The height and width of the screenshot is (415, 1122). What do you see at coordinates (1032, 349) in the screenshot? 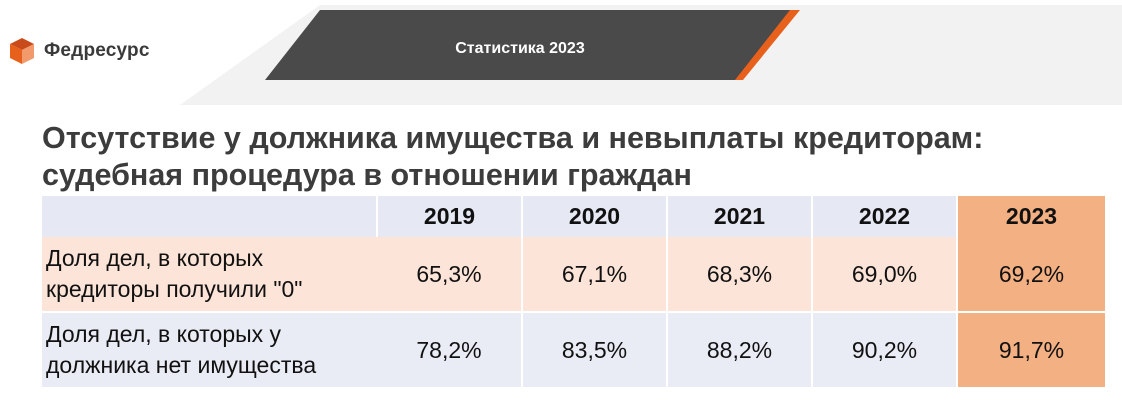
I see `table-cell-highlight: 91,7%` at bounding box center [1032, 349].